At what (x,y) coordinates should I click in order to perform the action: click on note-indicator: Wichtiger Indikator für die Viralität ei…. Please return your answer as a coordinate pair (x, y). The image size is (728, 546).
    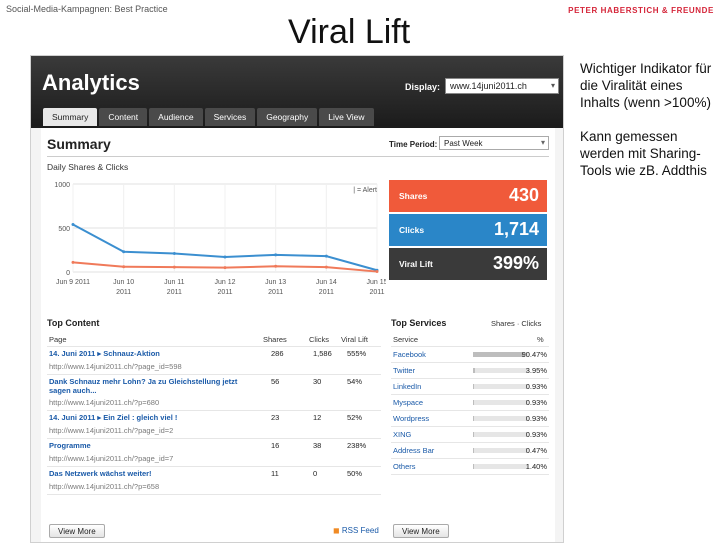
    Looking at the image, I should click on (646, 85).